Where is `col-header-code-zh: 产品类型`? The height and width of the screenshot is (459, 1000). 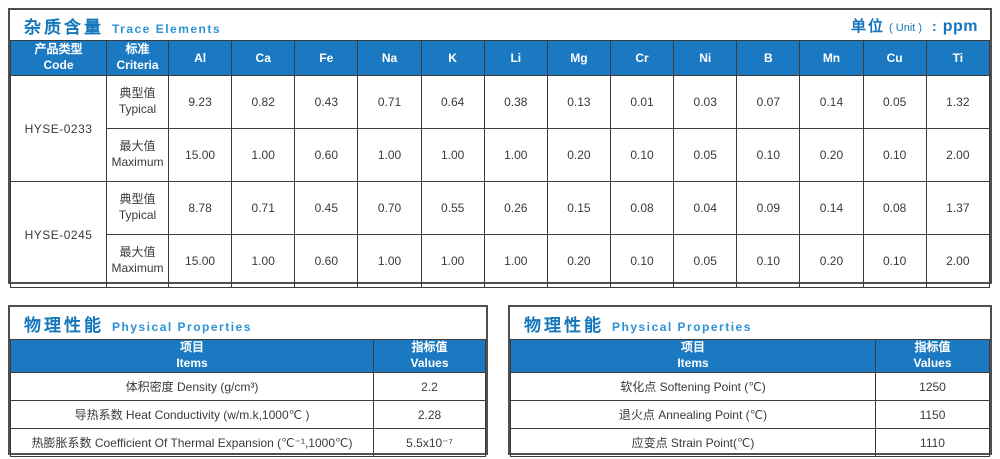 col-header-code-zh: 产品类型 is located at coordinates (58, 49).